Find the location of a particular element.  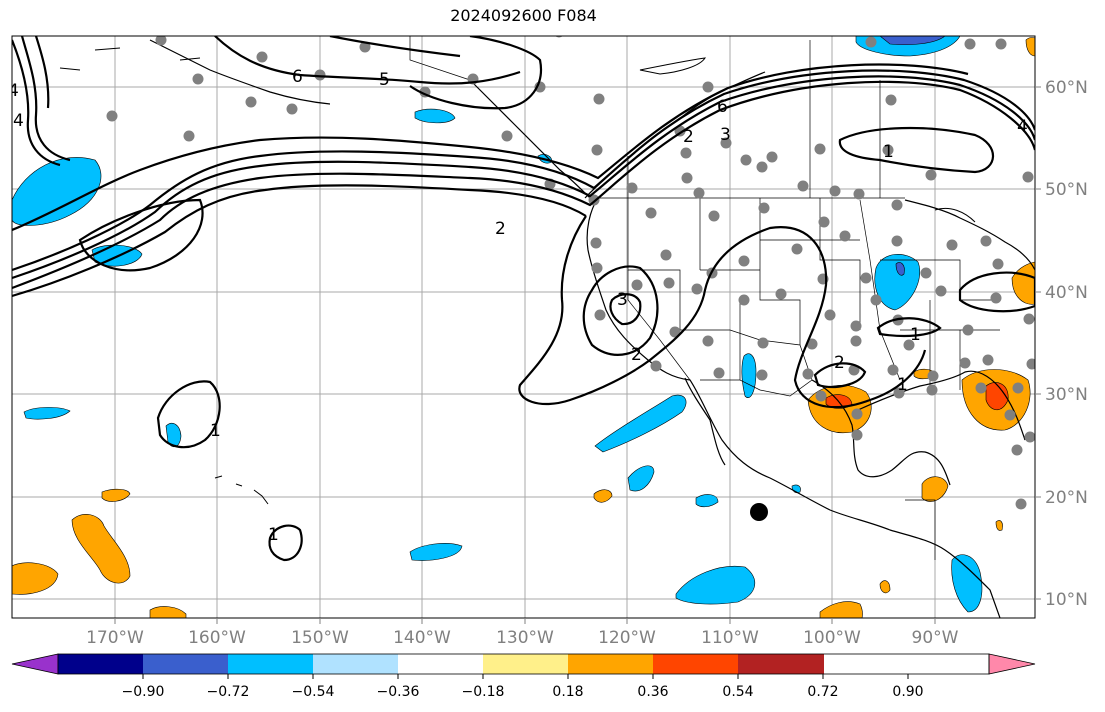

colorbar-left-extension is located at coordinates (35, 664).